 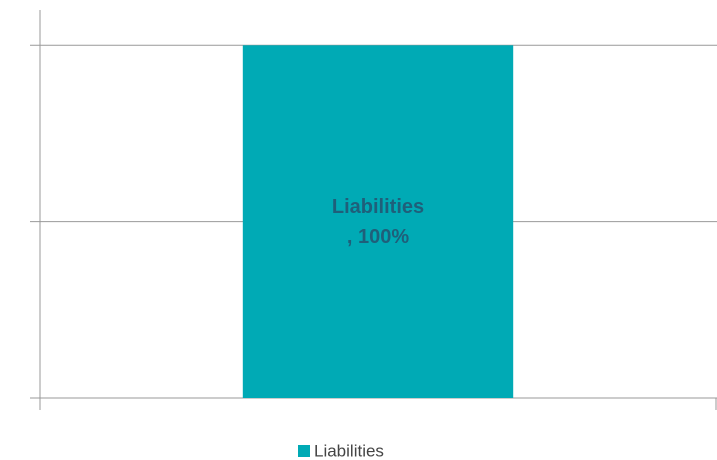 I want to click on legend-swatch, so click(x=304, y=451).